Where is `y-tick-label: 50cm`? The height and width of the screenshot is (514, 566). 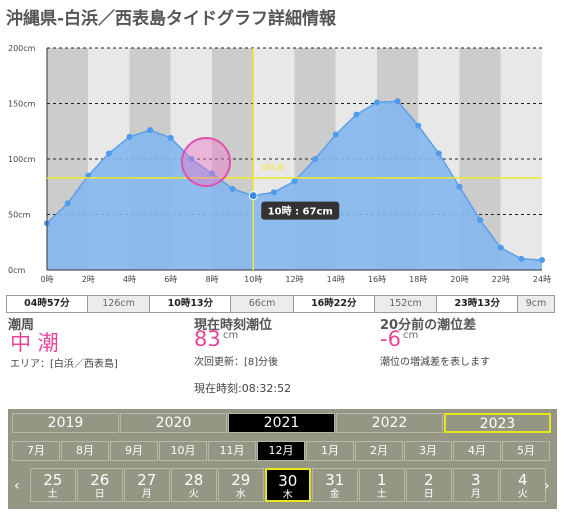
y-tick-label: 50cm is located at coordinates (19, 215).